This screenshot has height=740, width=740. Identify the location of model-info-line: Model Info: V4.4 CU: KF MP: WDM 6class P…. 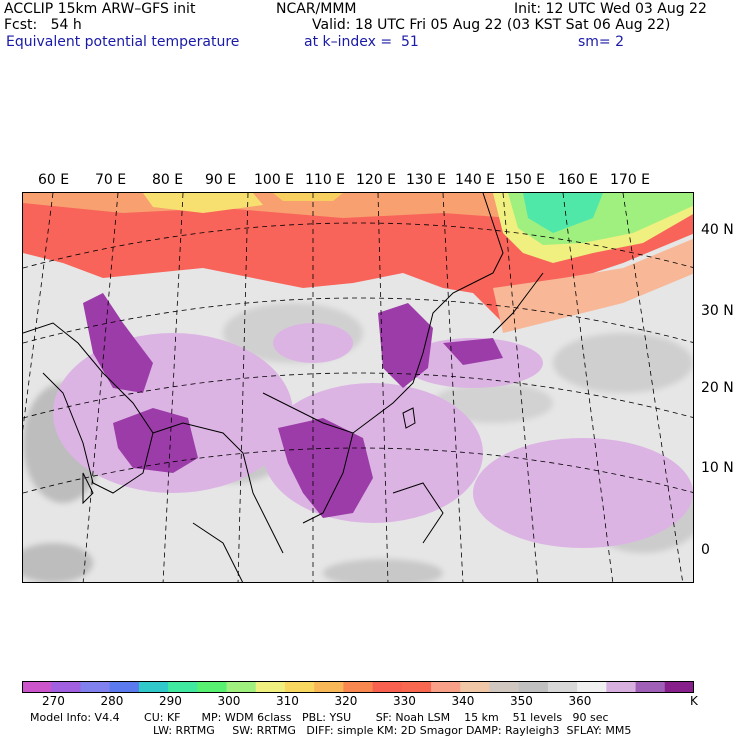
(319, 717).